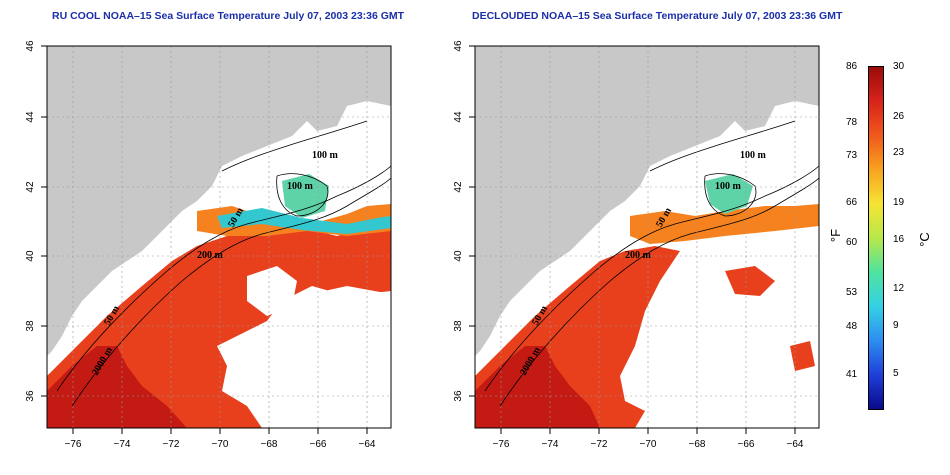 The image size is (950, 475). What do you see at coordinates (304, 221) in the screenshot?
I see `sst-cool-band` at bounding box center [304, 221].